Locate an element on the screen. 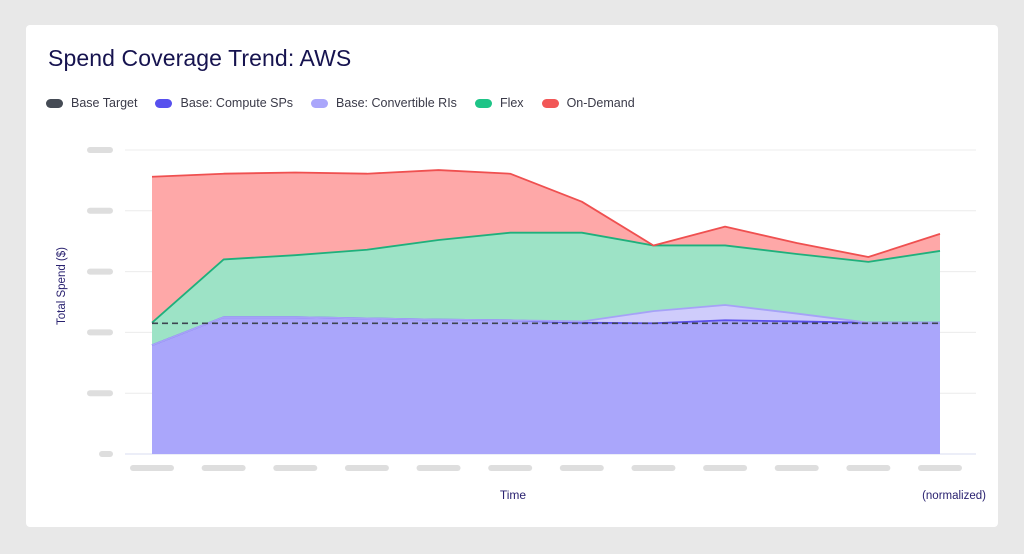 Image resolution: width=1024 pixels, height=554 pixels. legend-item-on-demand: On-Demand is located at coordinates (588, 103).